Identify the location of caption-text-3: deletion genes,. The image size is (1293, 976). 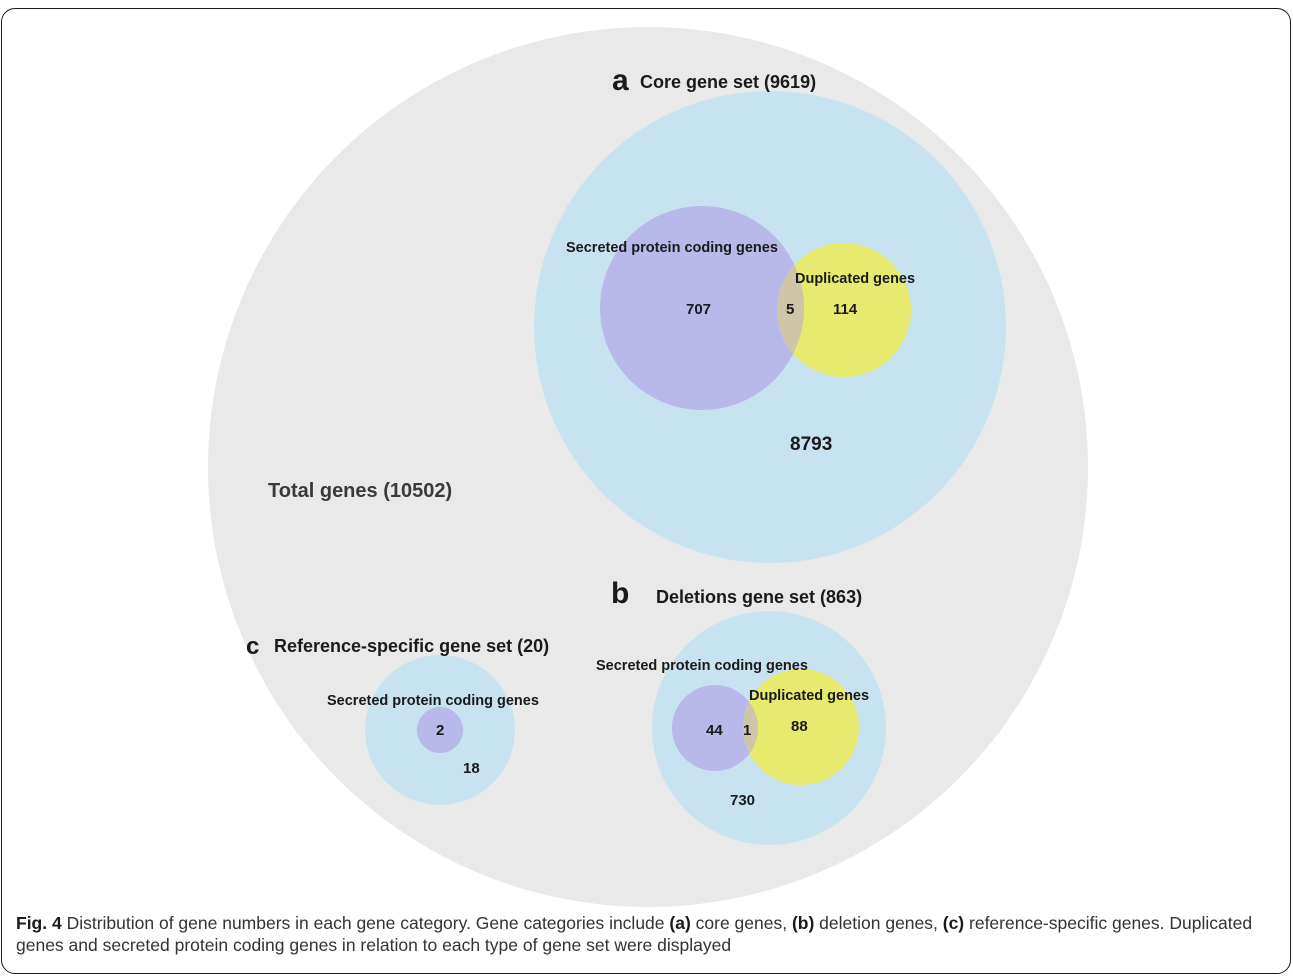
(878, 923).